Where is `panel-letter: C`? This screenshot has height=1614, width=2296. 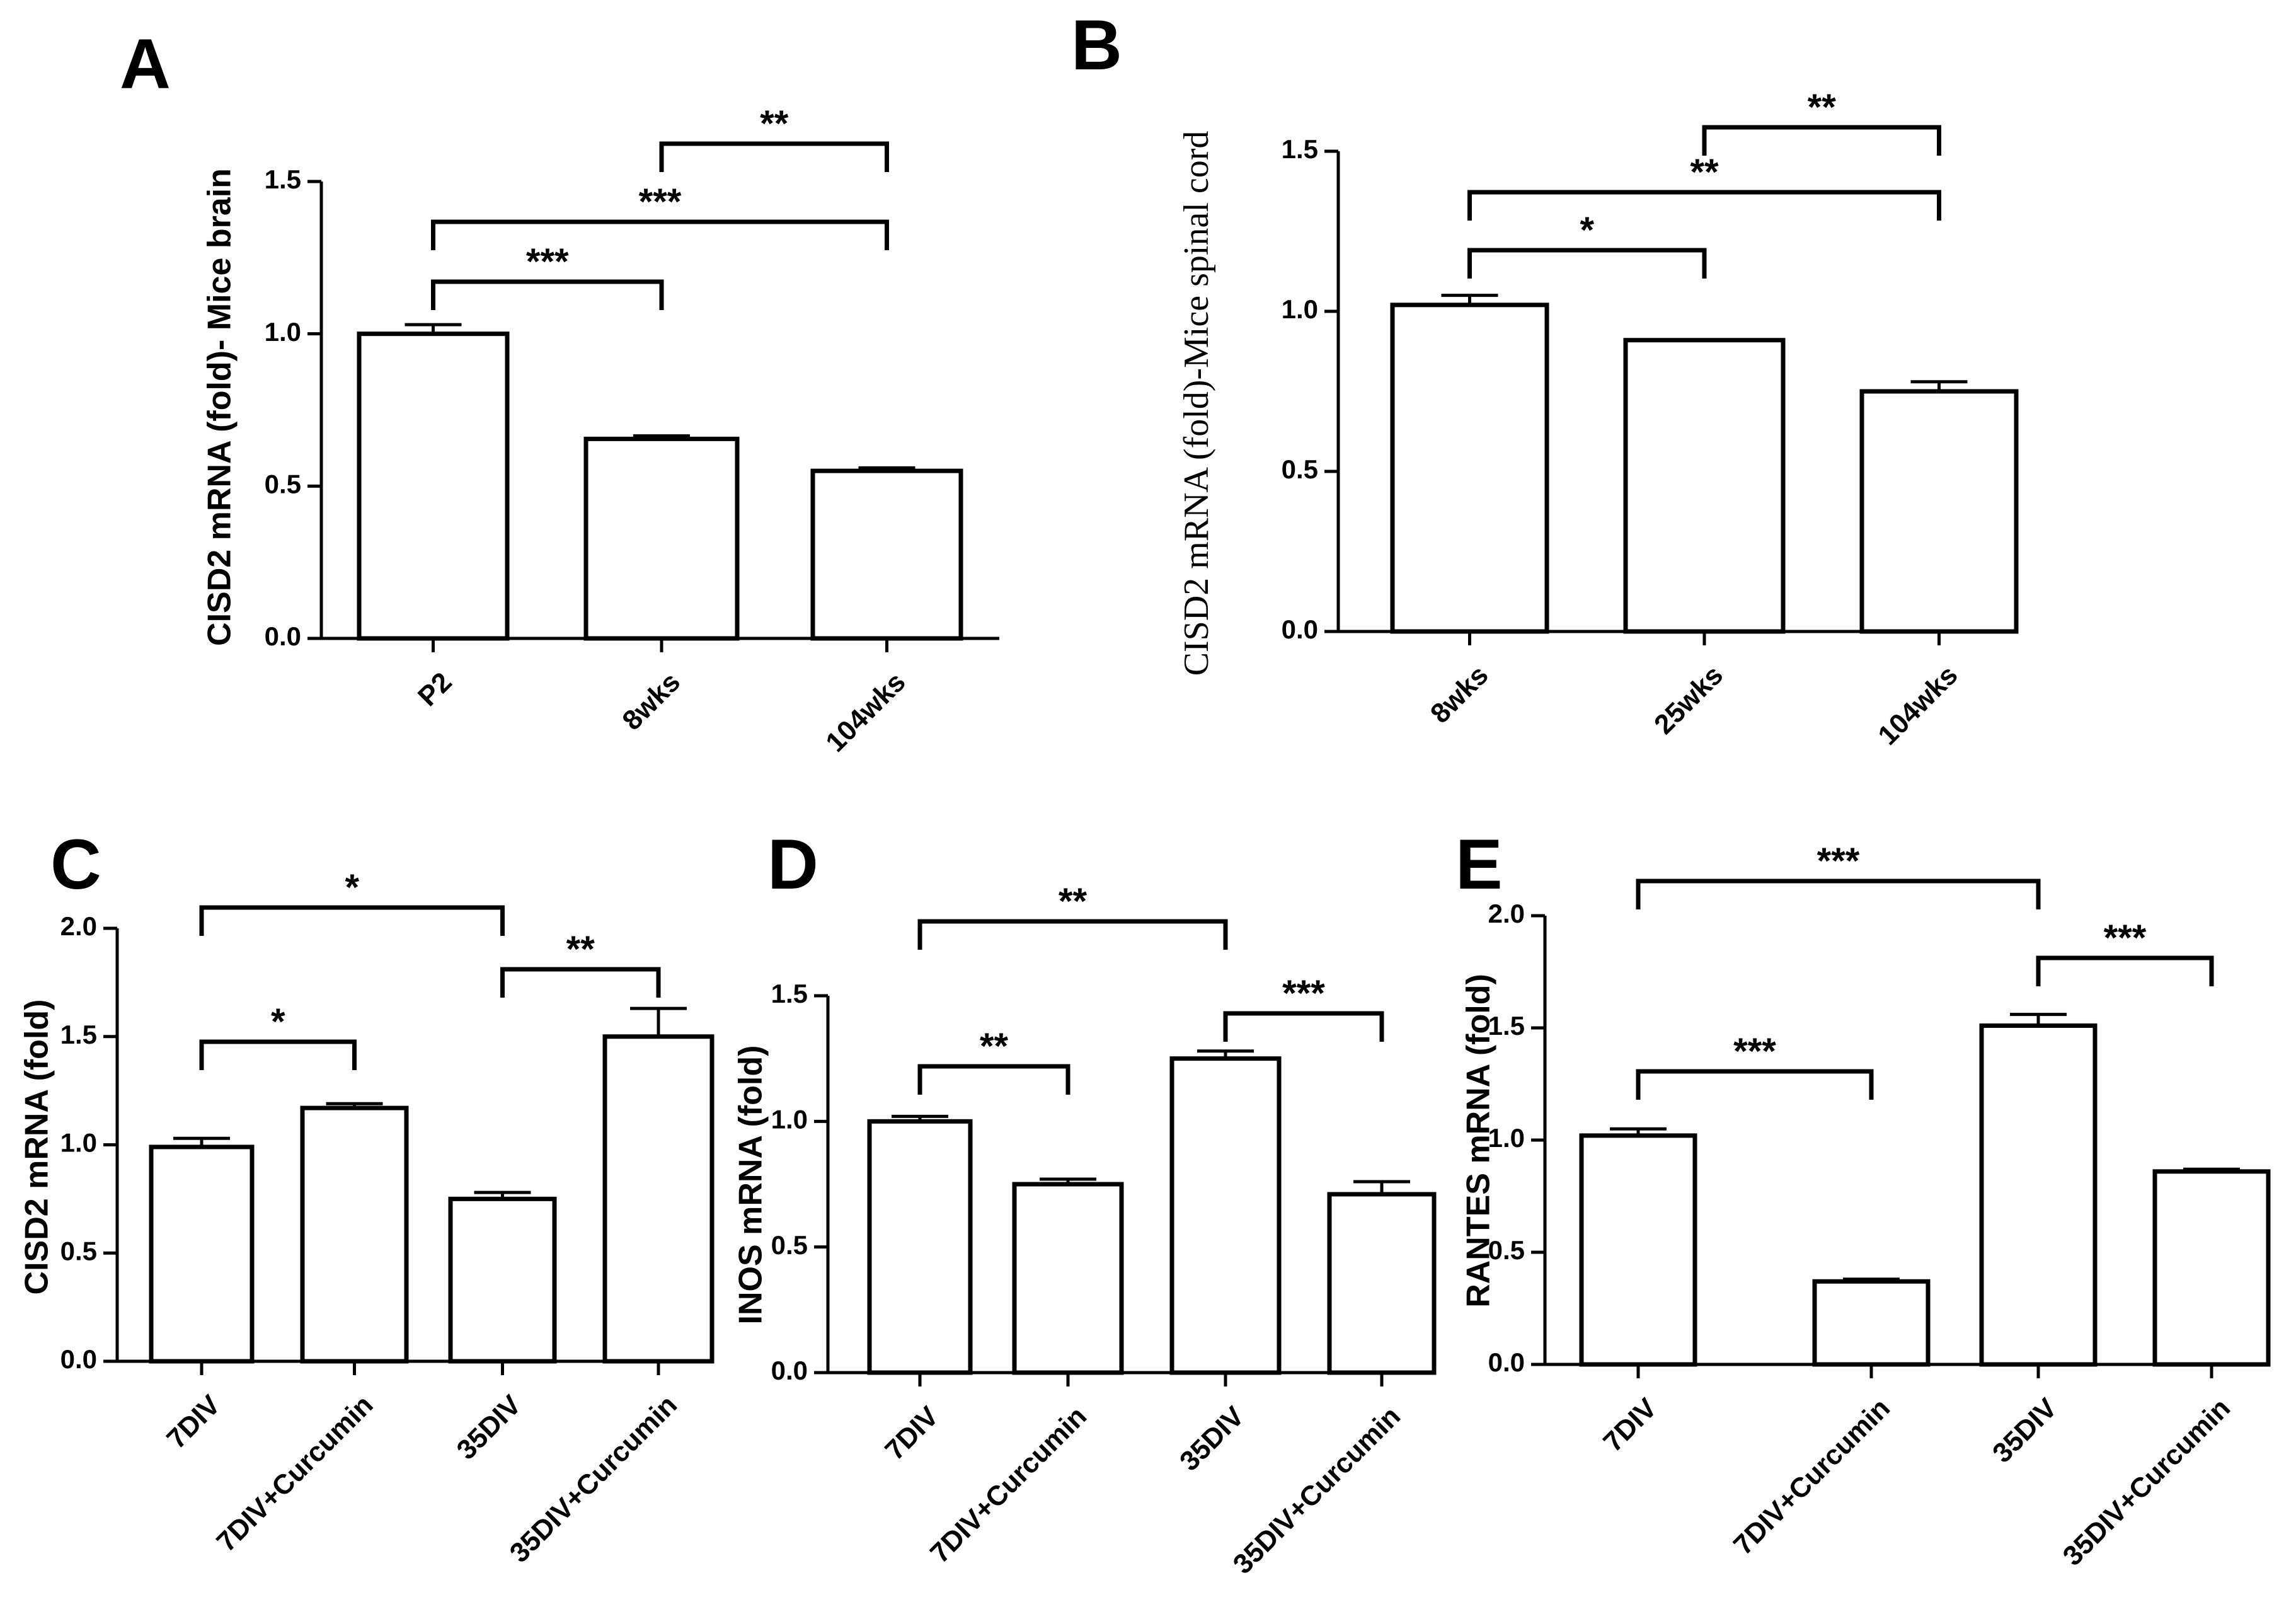 panel-letter: C is located at coordinates (75, 864).